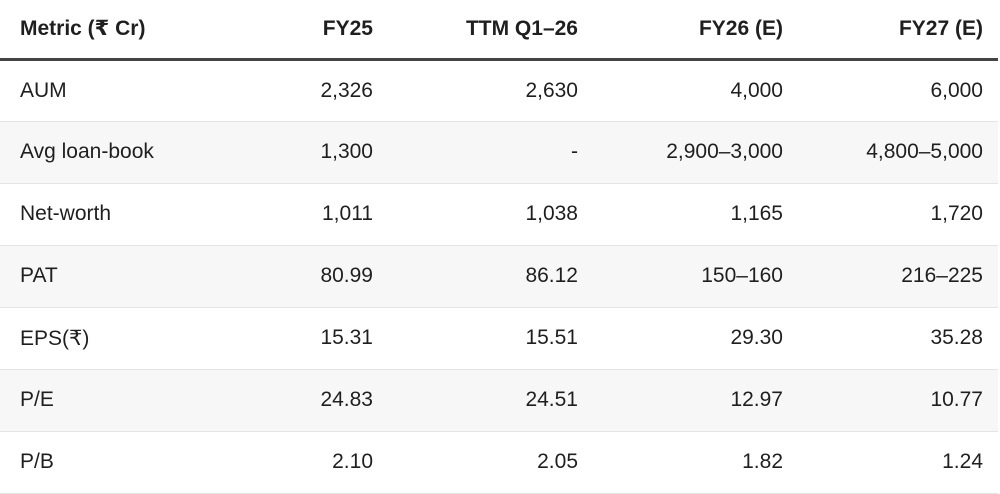  Describe the element at coordinates (551, 213) in the screenshot. I see `value-cell: 1,038` at that location.